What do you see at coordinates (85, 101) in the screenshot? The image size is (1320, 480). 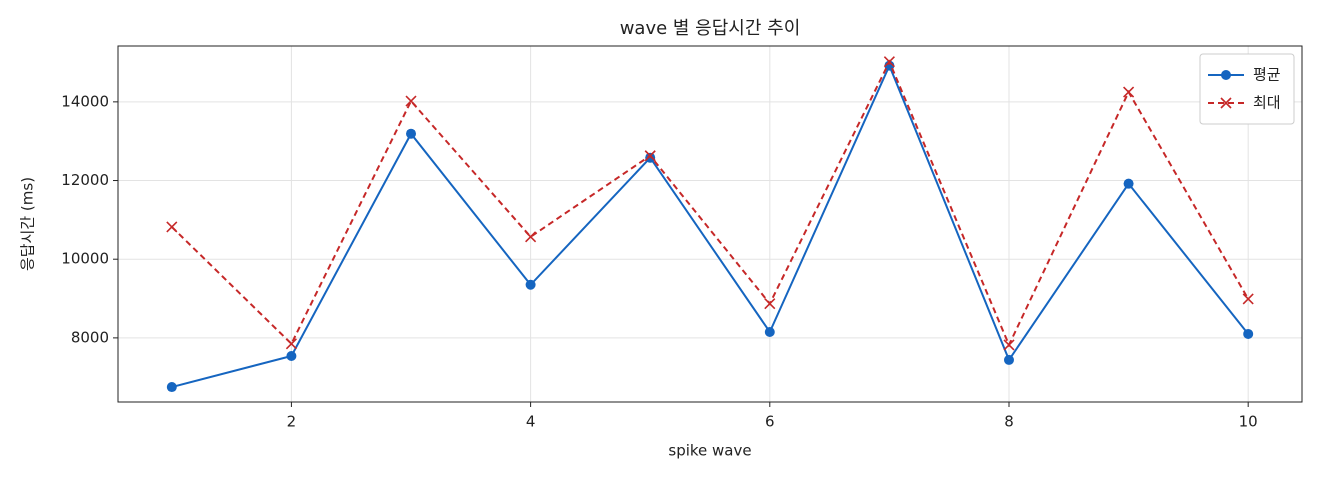 I see `y-tick-label: 14000` at bounding box center [85, 101].